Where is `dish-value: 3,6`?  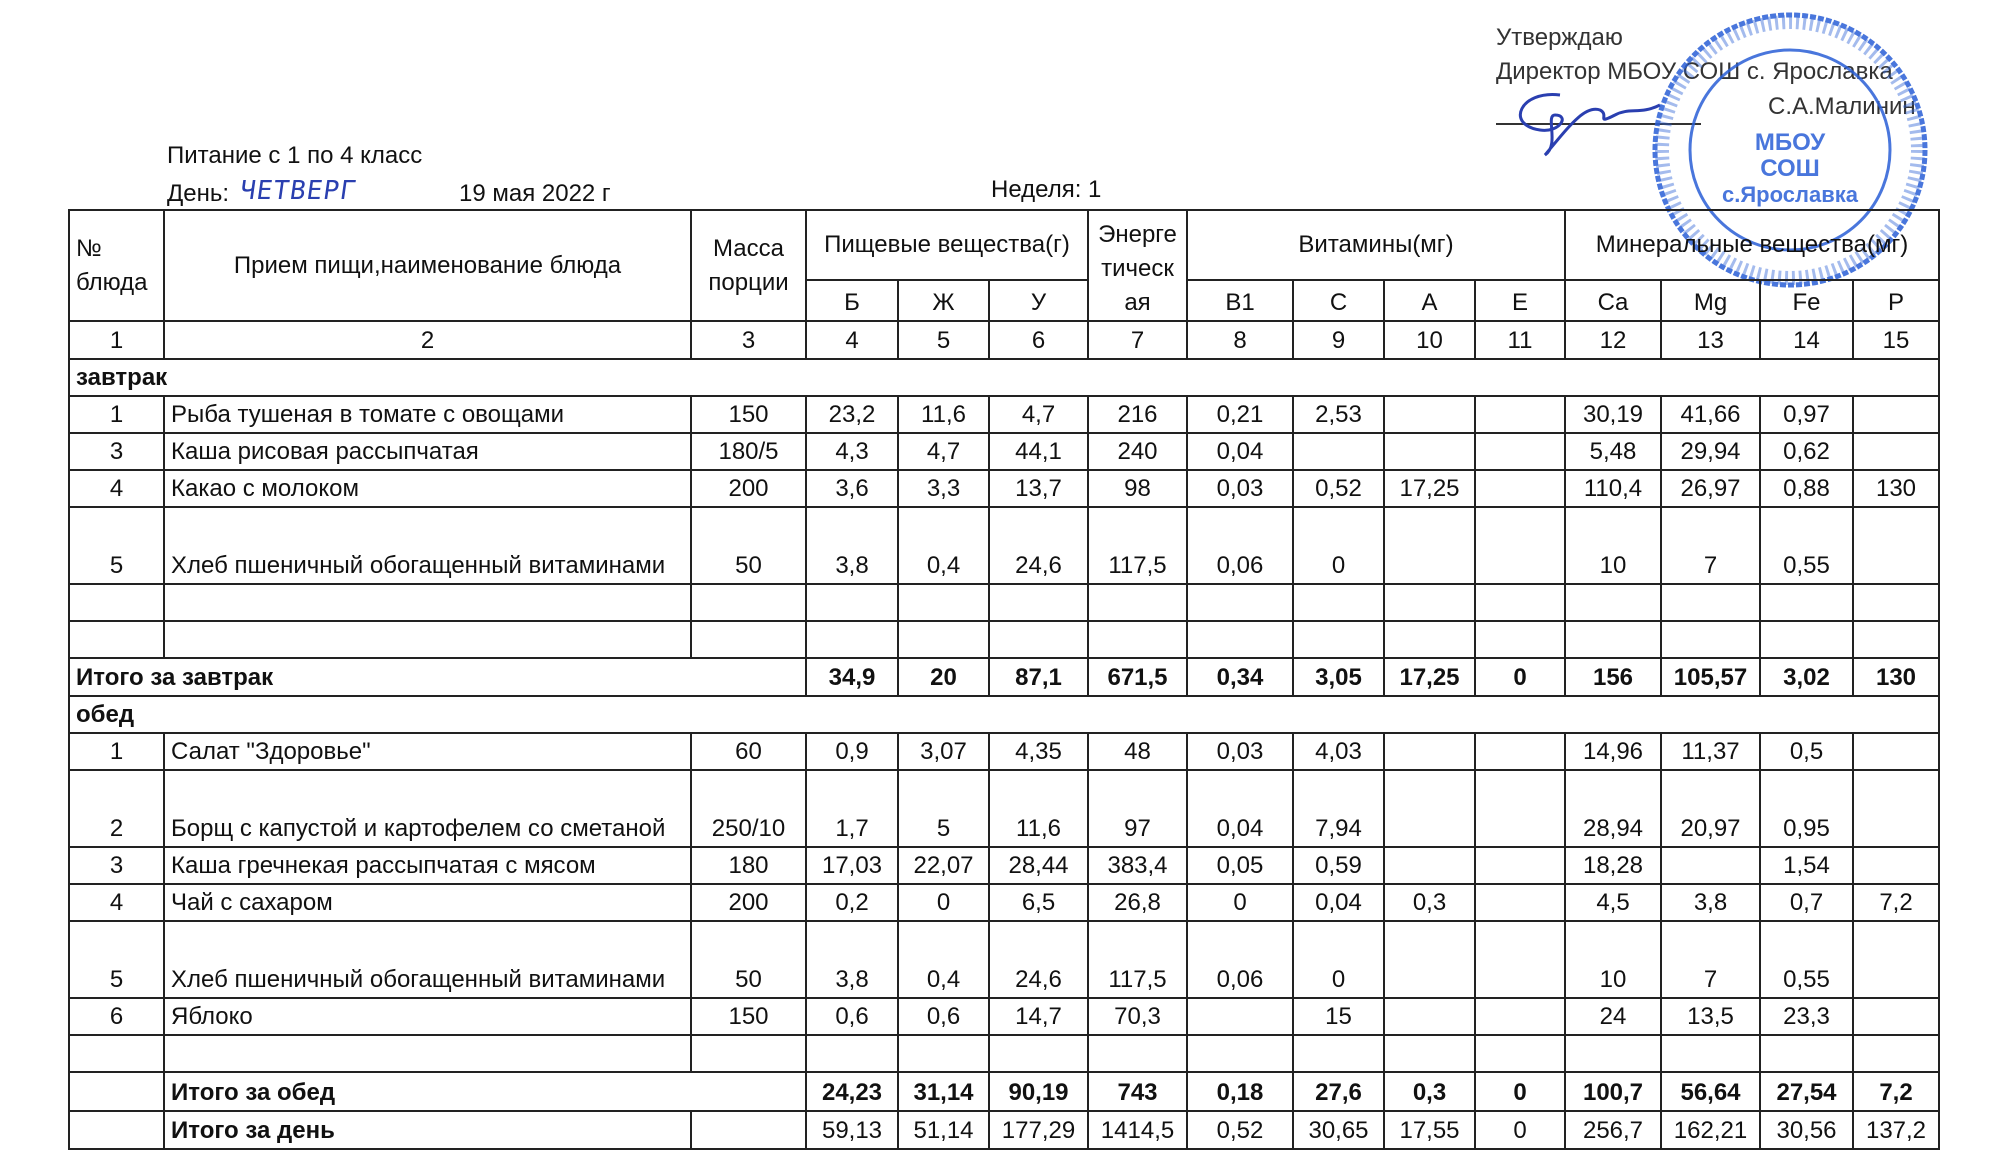 dish-value: 3,6 is located at coordinates (852, 488).